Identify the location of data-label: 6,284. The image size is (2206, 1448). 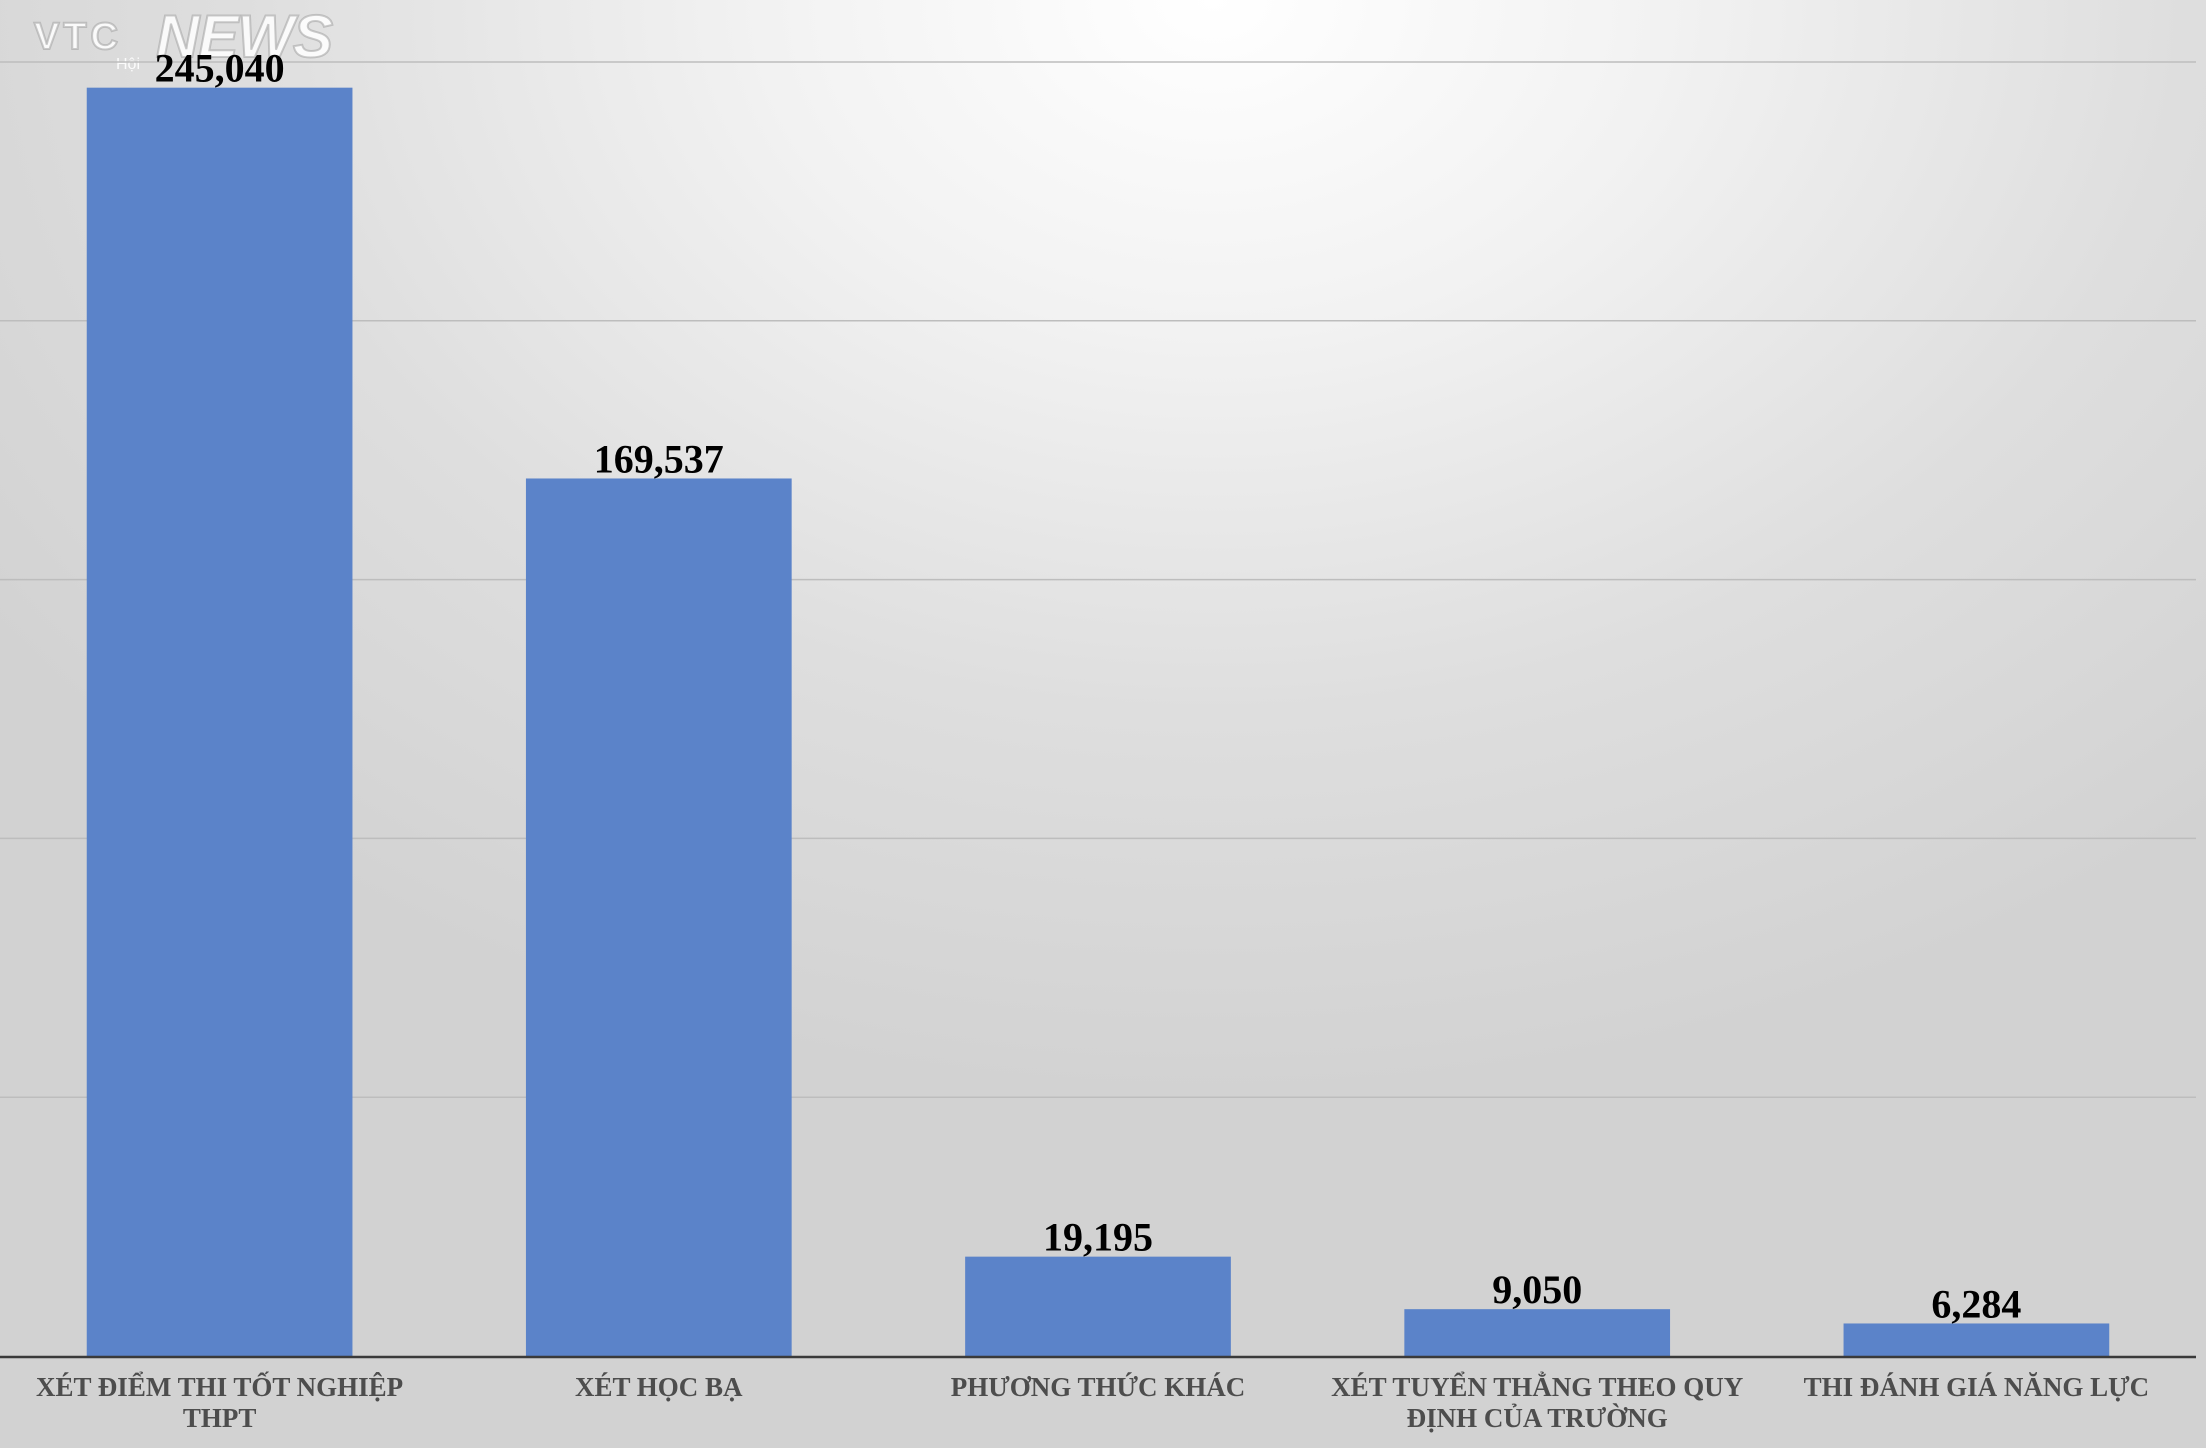
(1976, 1303).